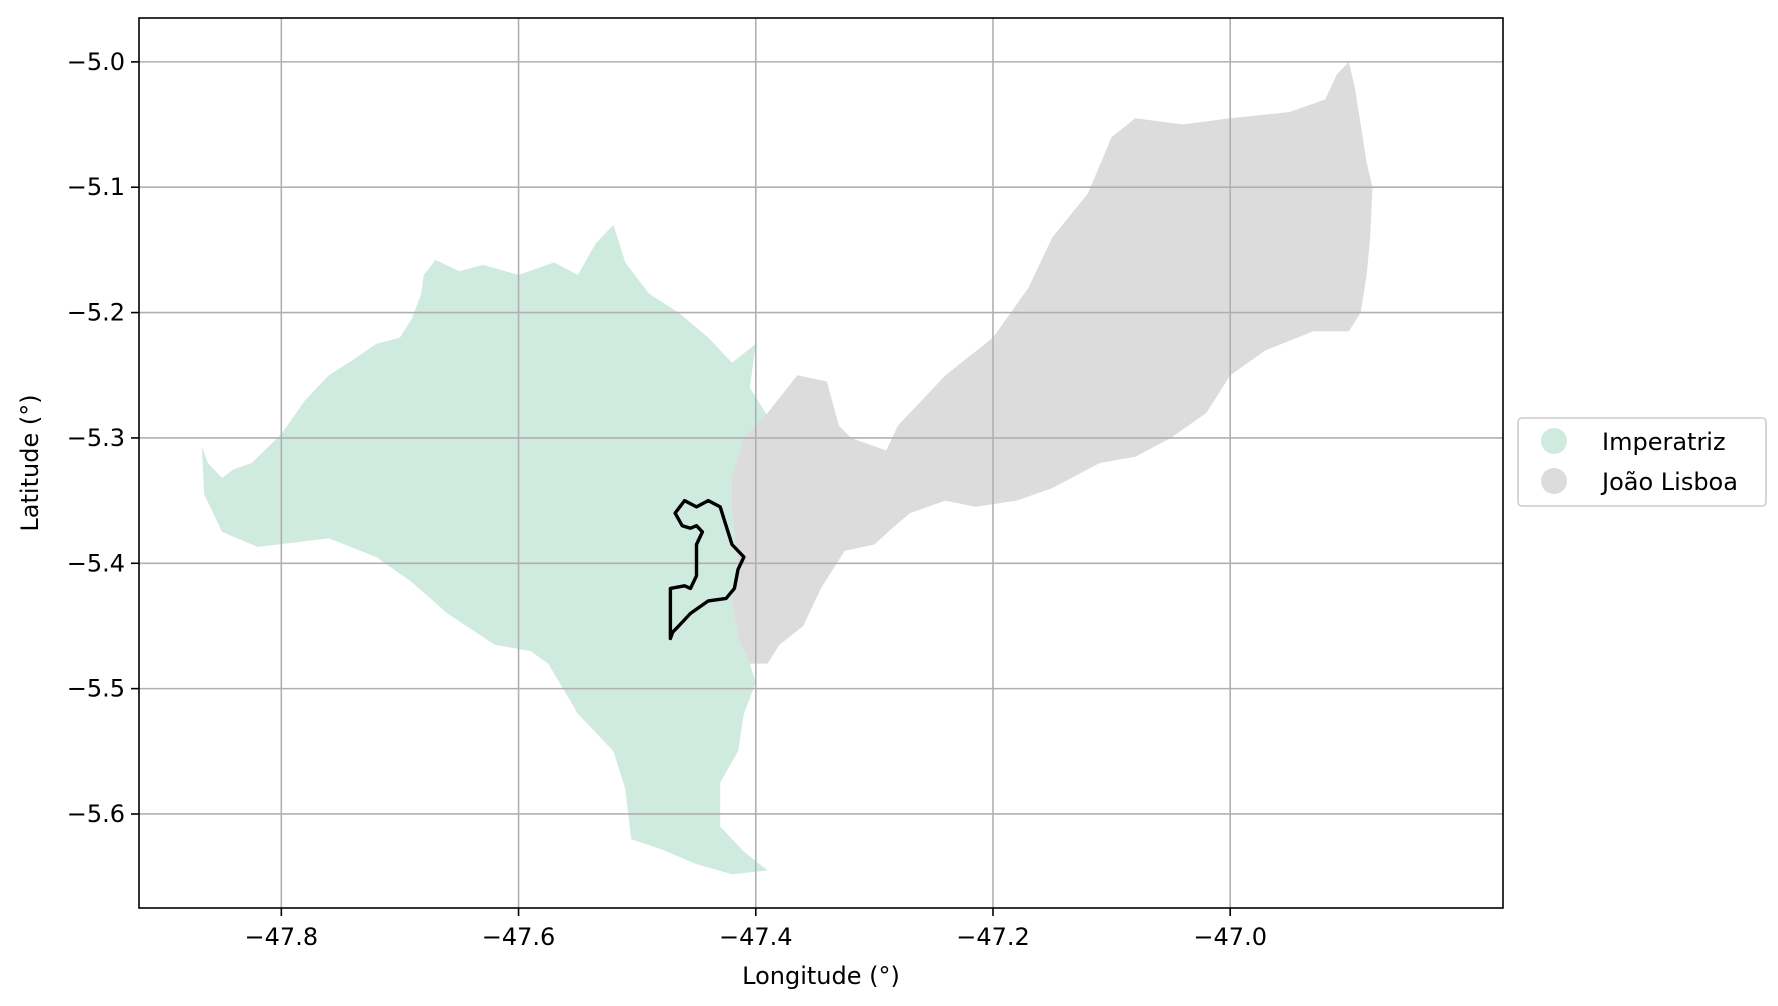 This screenshot has height=1006, width=1778. I want to click on legend-label-imperatriz: Imperatriz, so click(1664, 442).